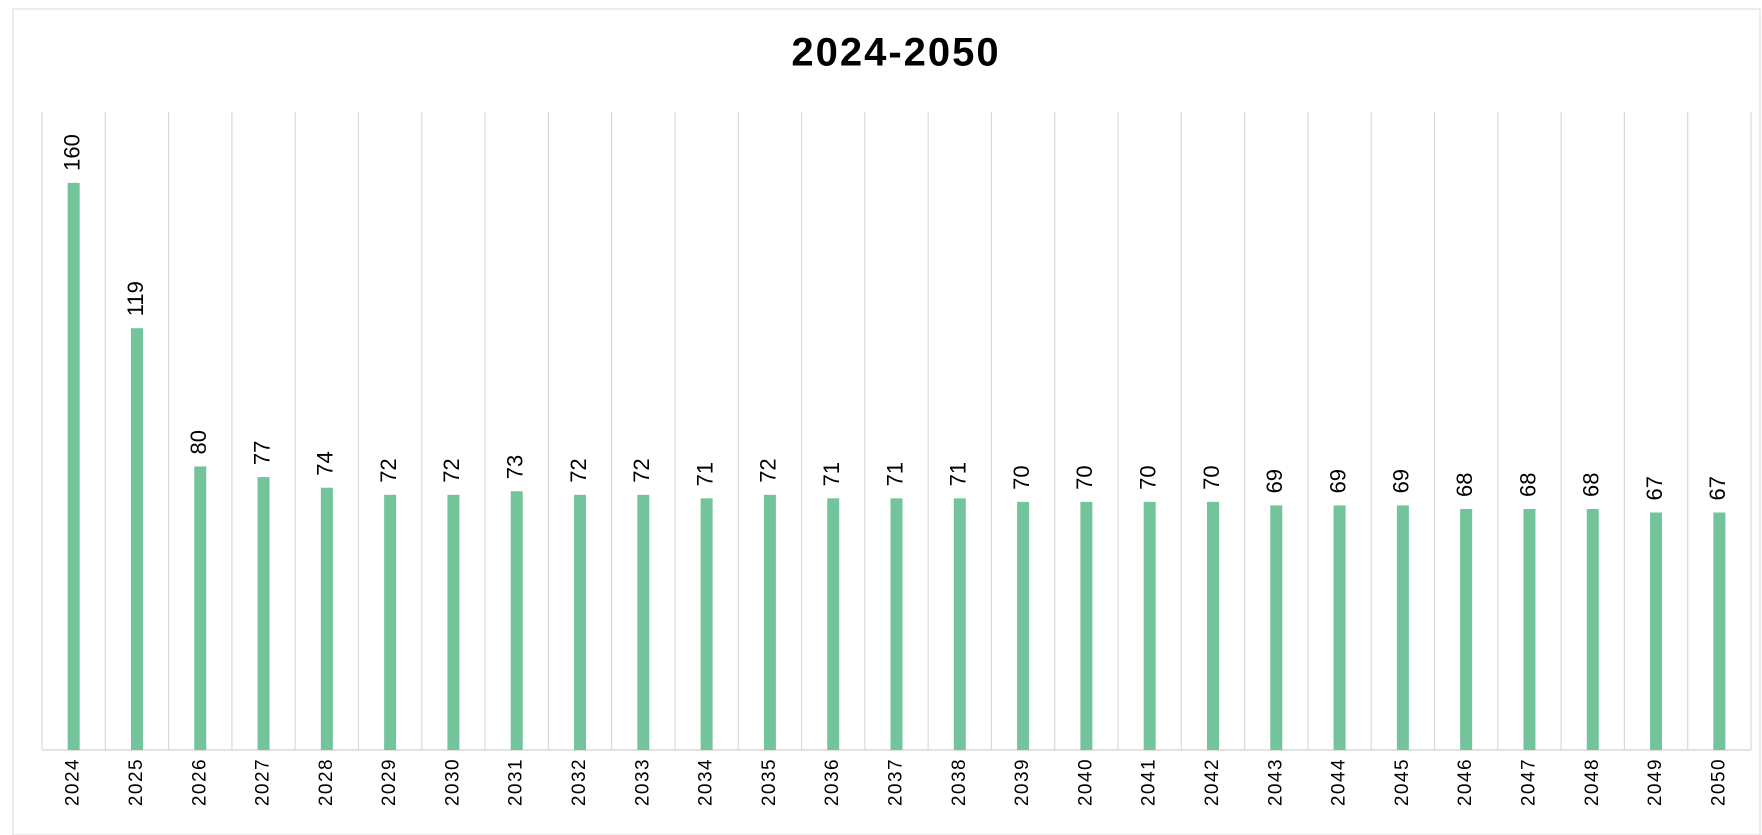 The width and height of the screenshot is (1762, 835). I want to click on data-label: 80, so click(198, 442).